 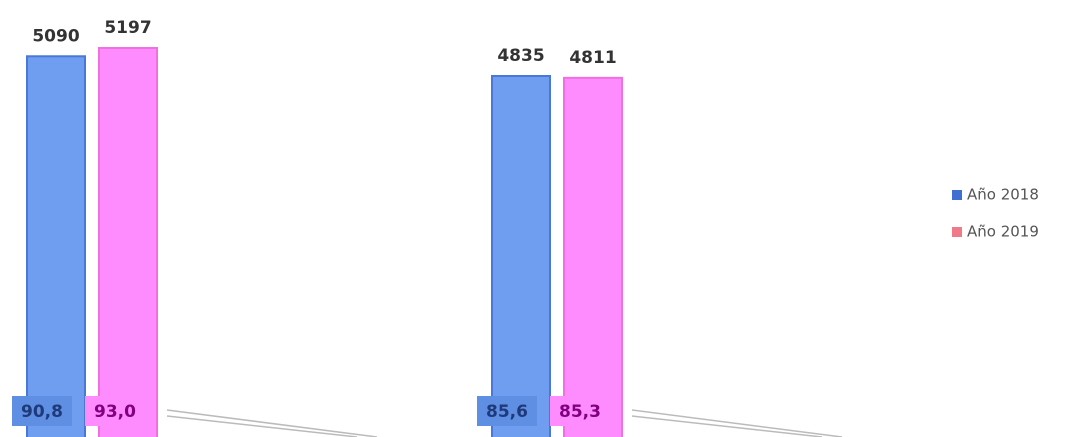 I want to click on value-label: 4811, so click(x=592, y=58).